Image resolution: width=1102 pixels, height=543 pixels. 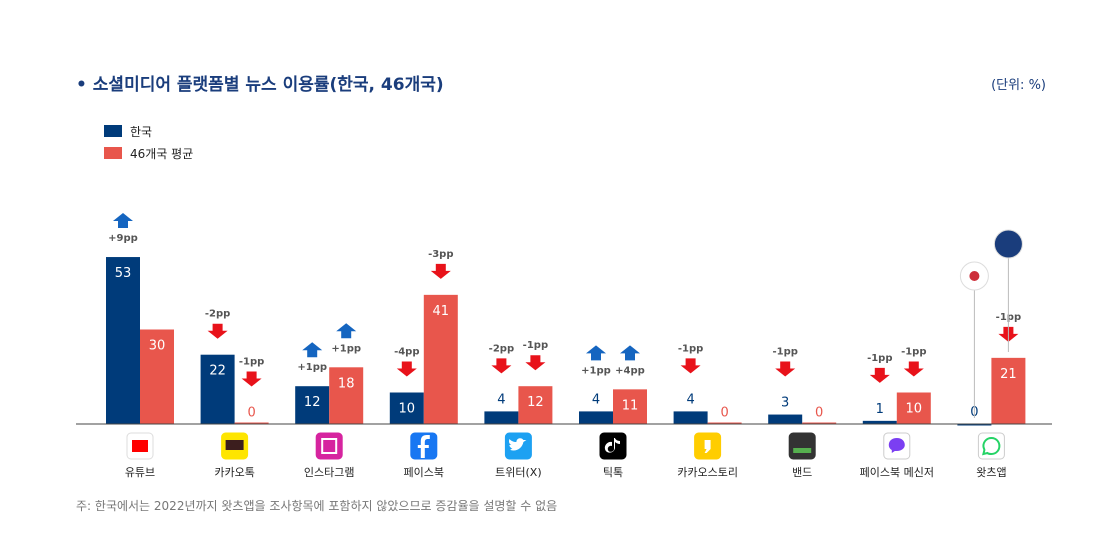 What do you see at coordinates (329, 446) in the screenshot?
I see `instagram-icon` at bounding box center [329, 446].